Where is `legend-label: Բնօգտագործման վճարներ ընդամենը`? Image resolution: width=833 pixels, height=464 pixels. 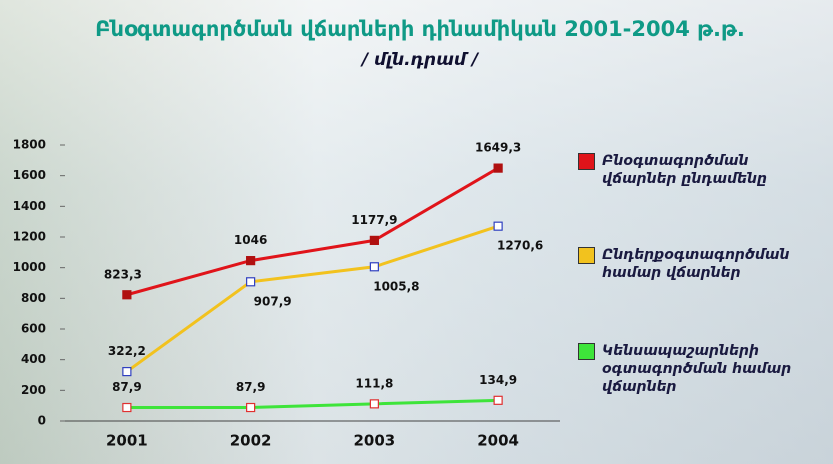
legend-label: Բնօգտագործման վճարներ ընդամենը is located at coordinates (684, 170).